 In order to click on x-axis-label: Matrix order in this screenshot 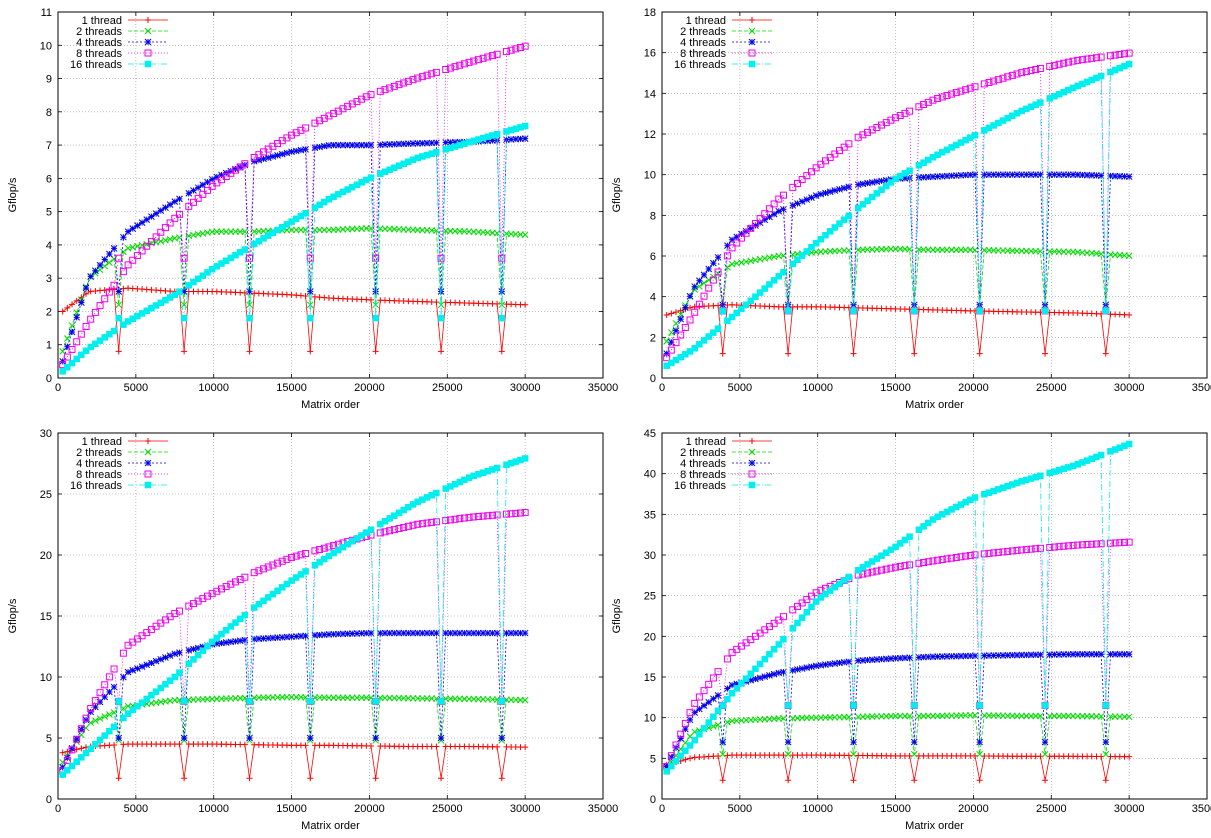, I will do `click(330, 405)`.